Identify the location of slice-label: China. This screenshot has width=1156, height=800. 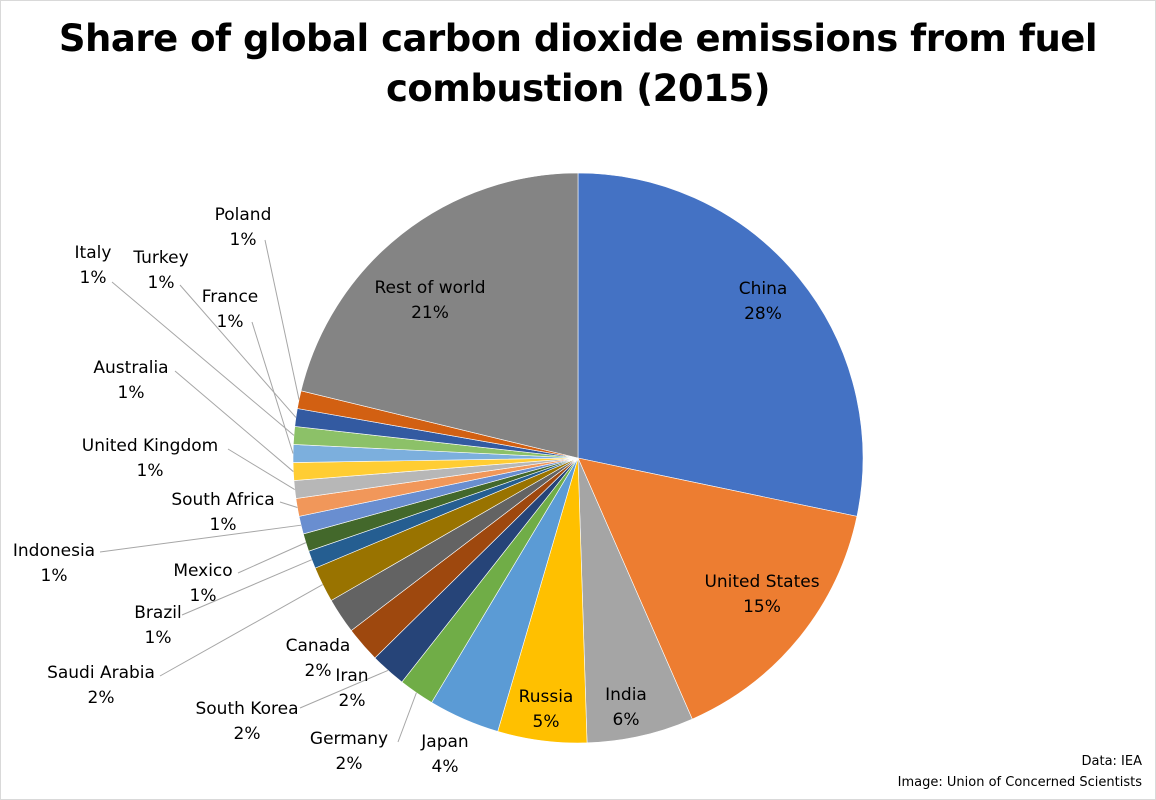
(763, 289).